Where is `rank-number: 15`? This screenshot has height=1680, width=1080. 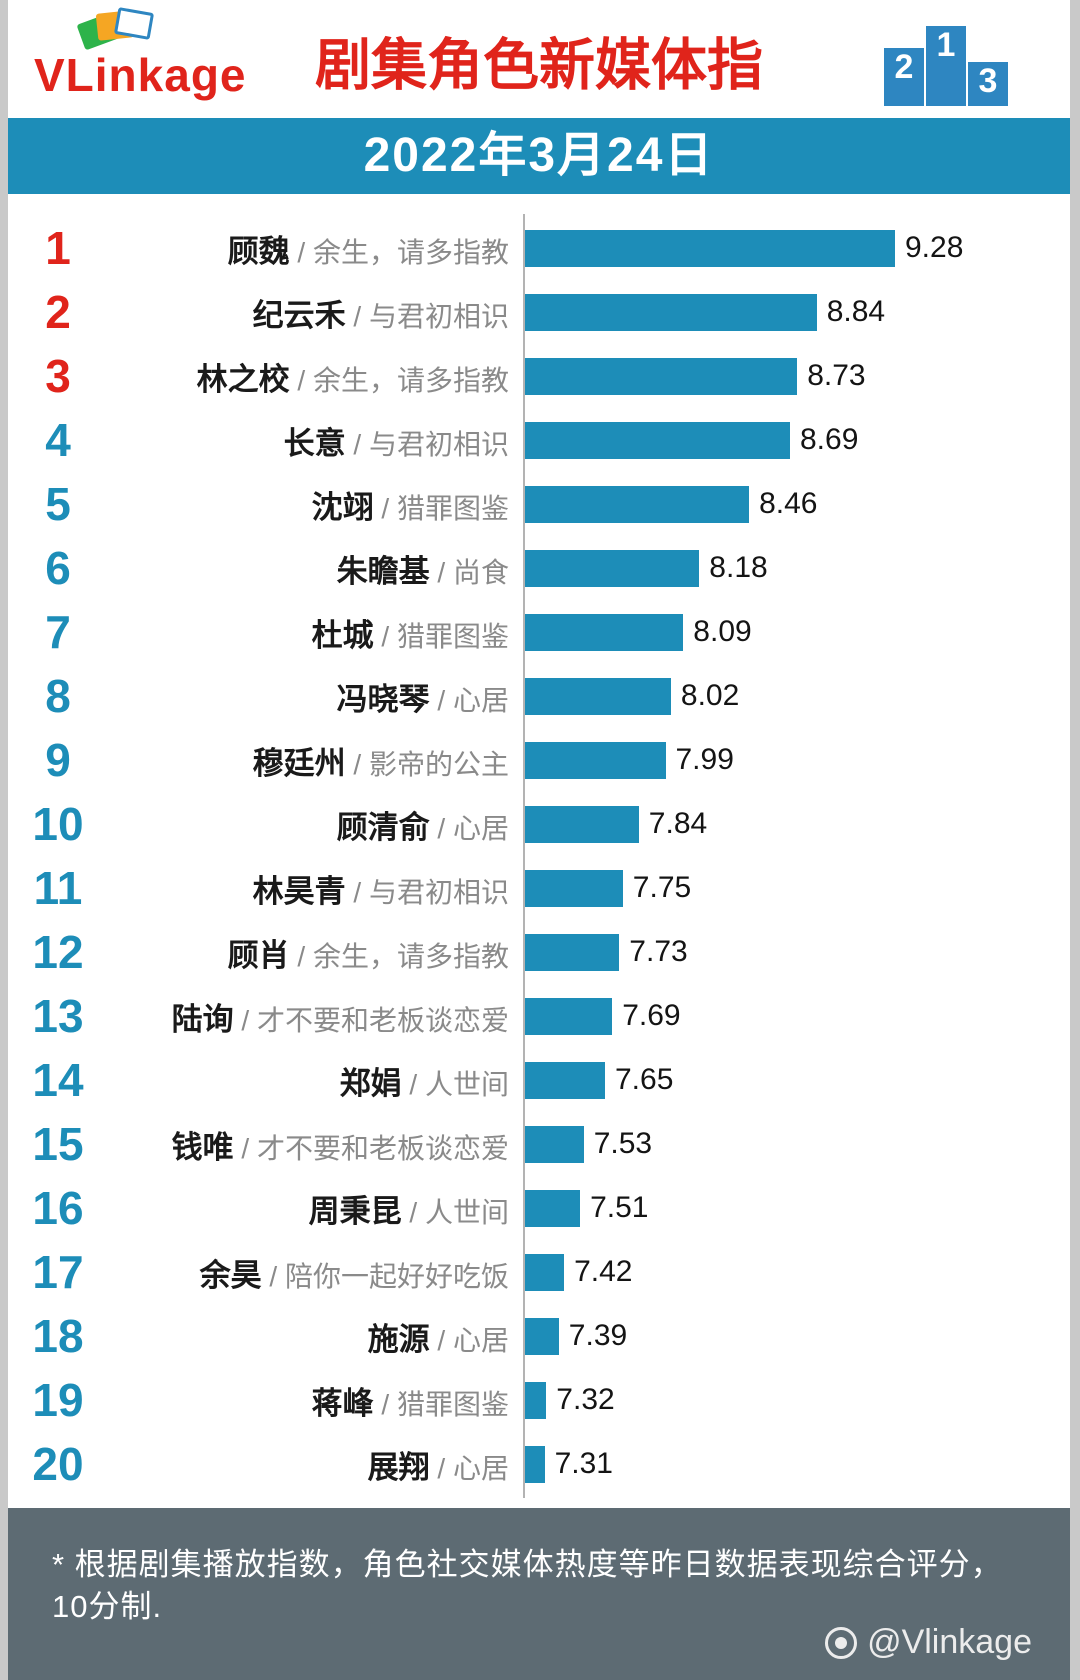 rank-number: 15 is located at coordinates (58, 1144).